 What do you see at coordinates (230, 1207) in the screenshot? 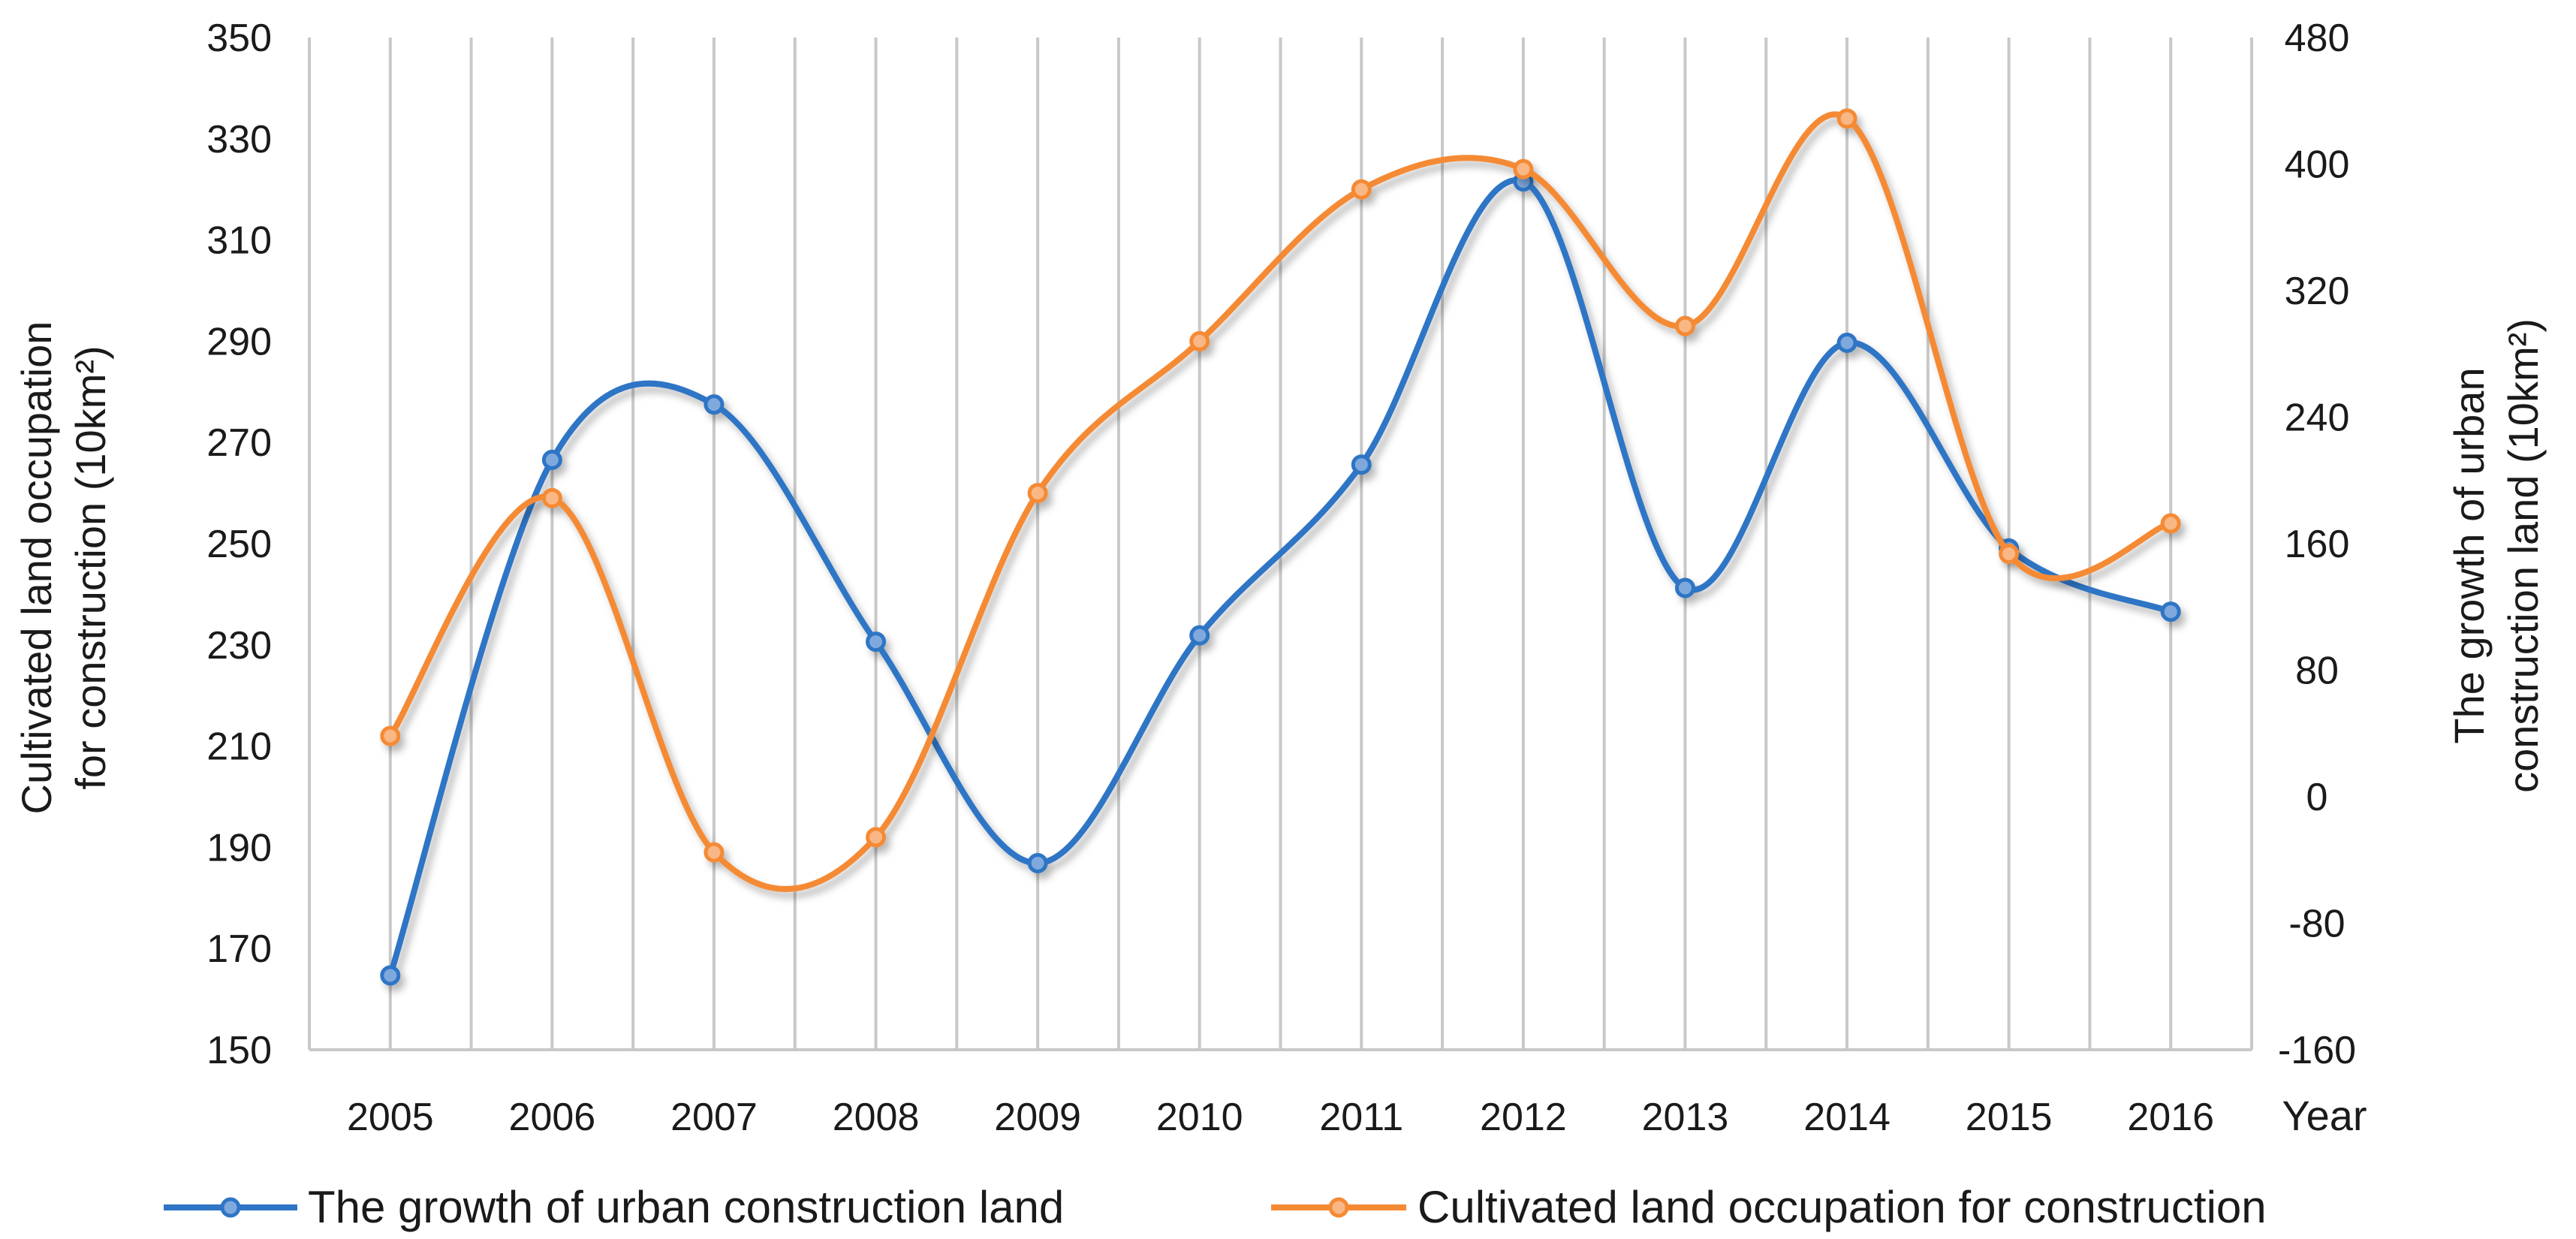
I see `legend-marker-urban` at bounding box center [230, 1207].